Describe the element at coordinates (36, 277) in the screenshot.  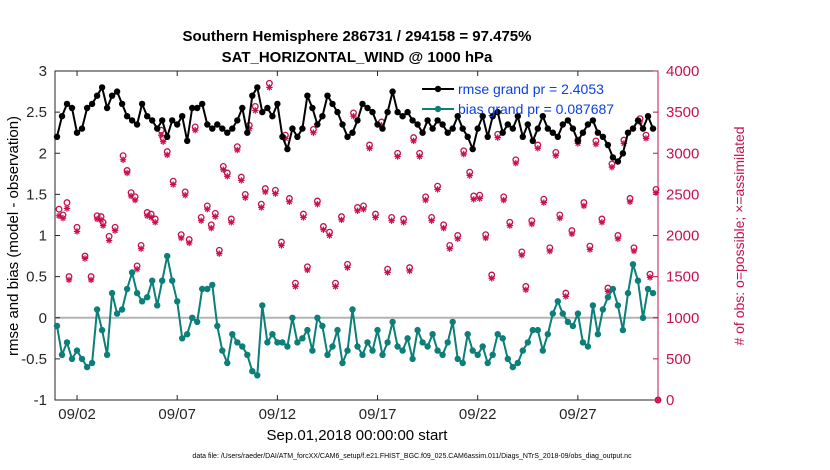
I see `y-tick-label: 0.5` at that location.